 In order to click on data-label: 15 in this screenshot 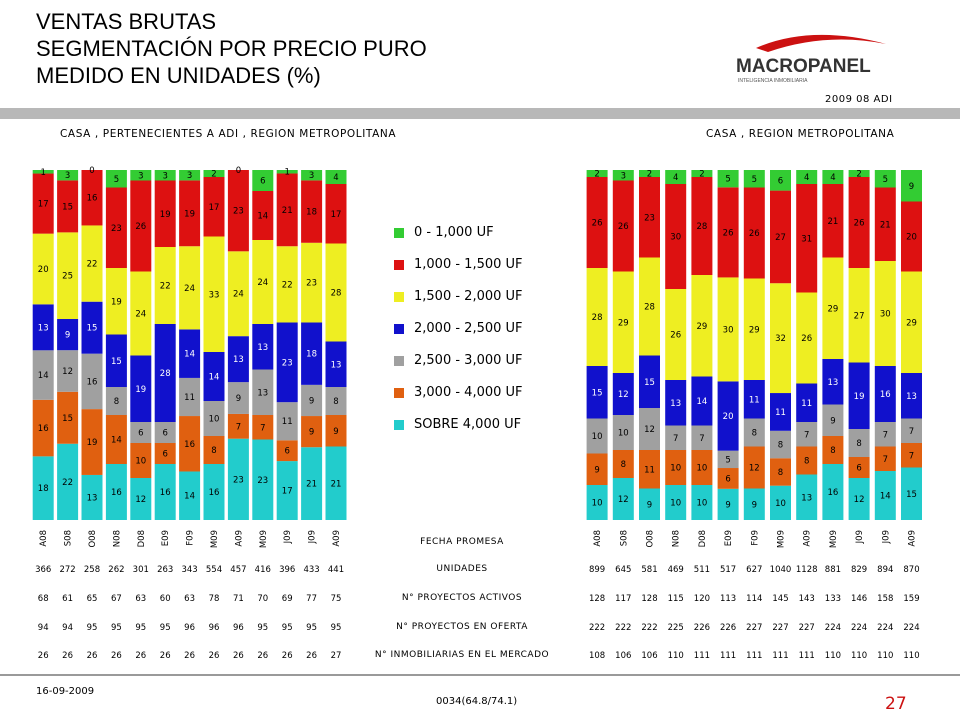, I will do `click(92, 329)`.